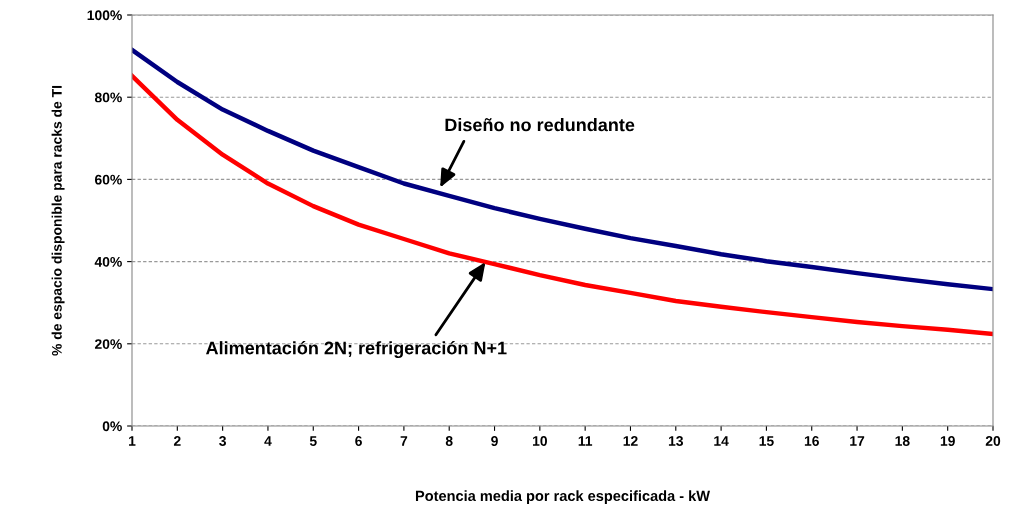 This screenshot has width=1013, height=507. I want to click on y-tick-label: 0%, so click(112, 426).